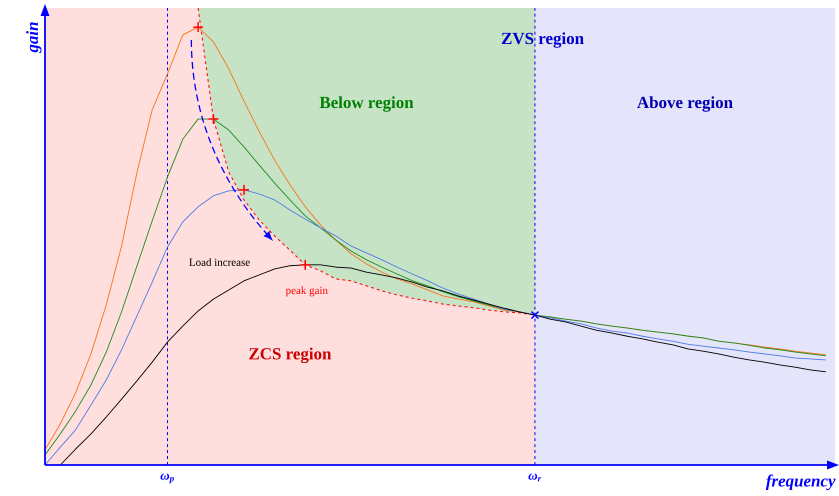 The image size is (839, 496). Describe the element at coordinates (543, 40) in the screenshot. I see `annotation: ZVS region` at that location.